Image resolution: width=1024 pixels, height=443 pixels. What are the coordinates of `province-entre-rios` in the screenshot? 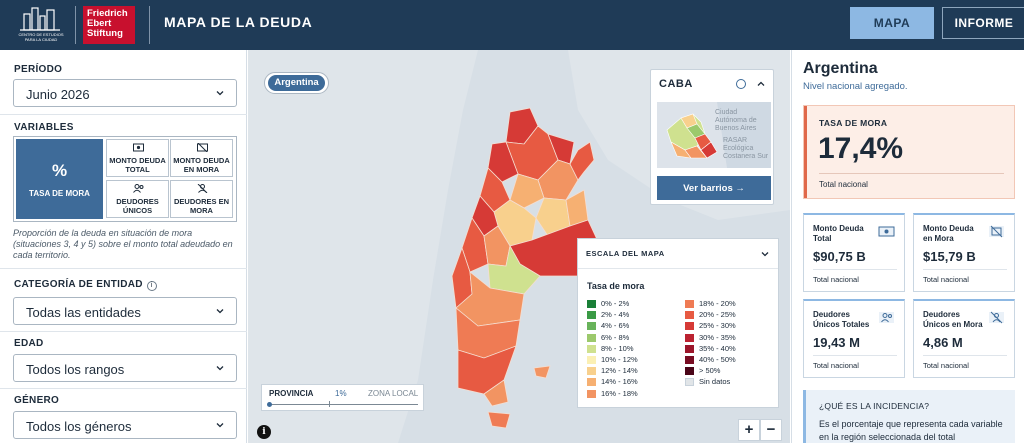 It's located at (577, 208).